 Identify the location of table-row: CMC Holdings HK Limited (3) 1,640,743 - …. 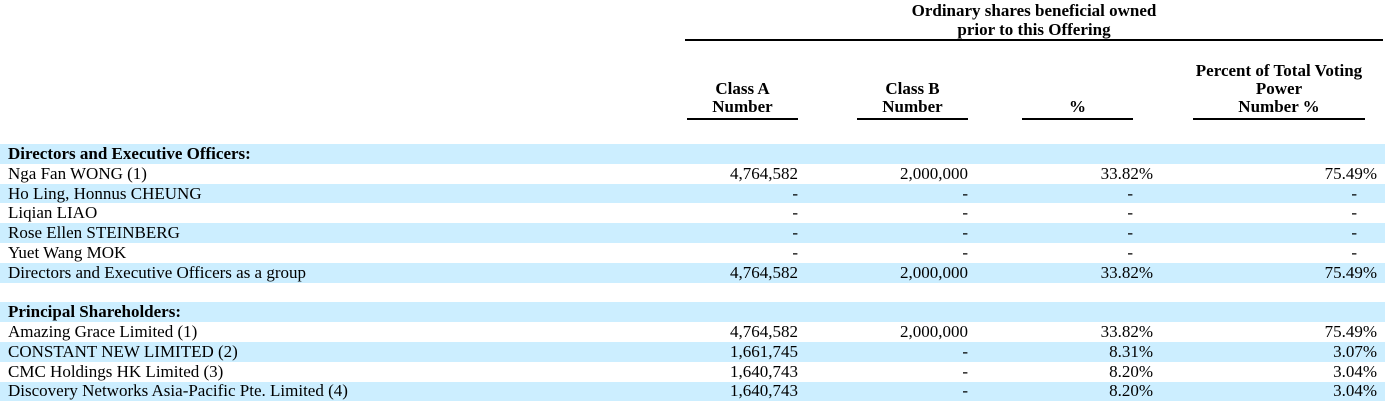
(692, 372).